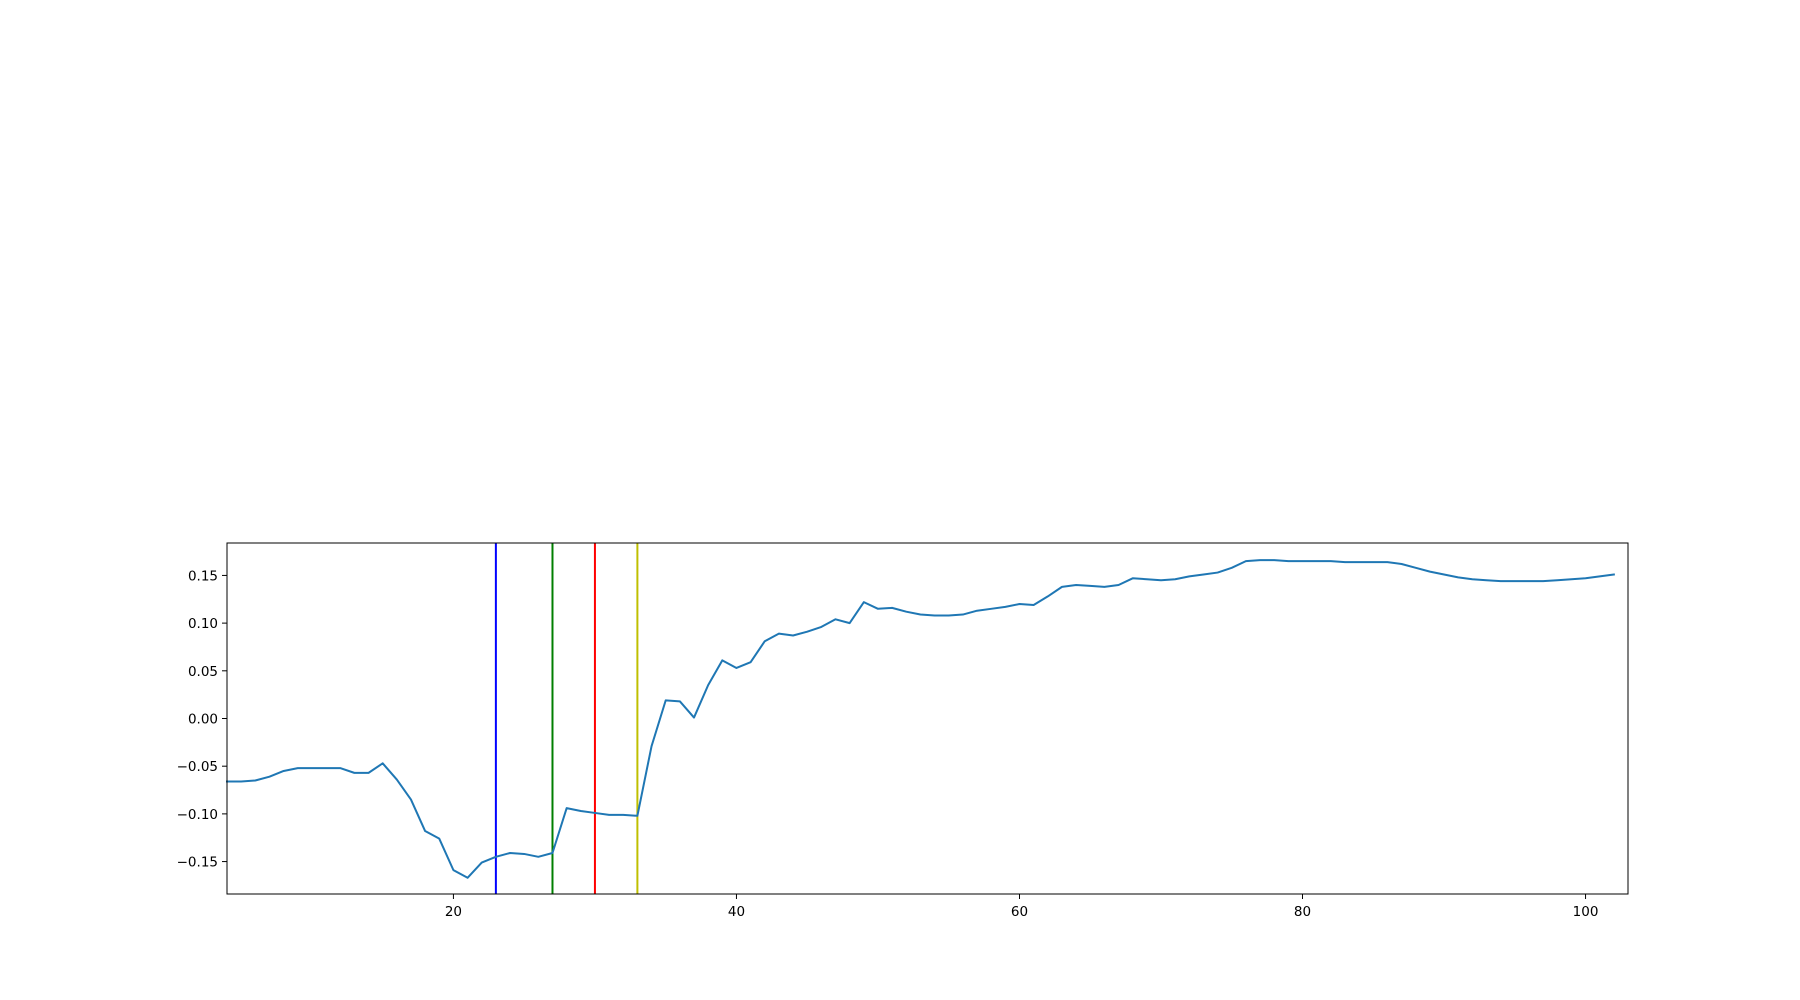  I want to click on x-axis: 20 40 60 80 100, so click(1022, 907).